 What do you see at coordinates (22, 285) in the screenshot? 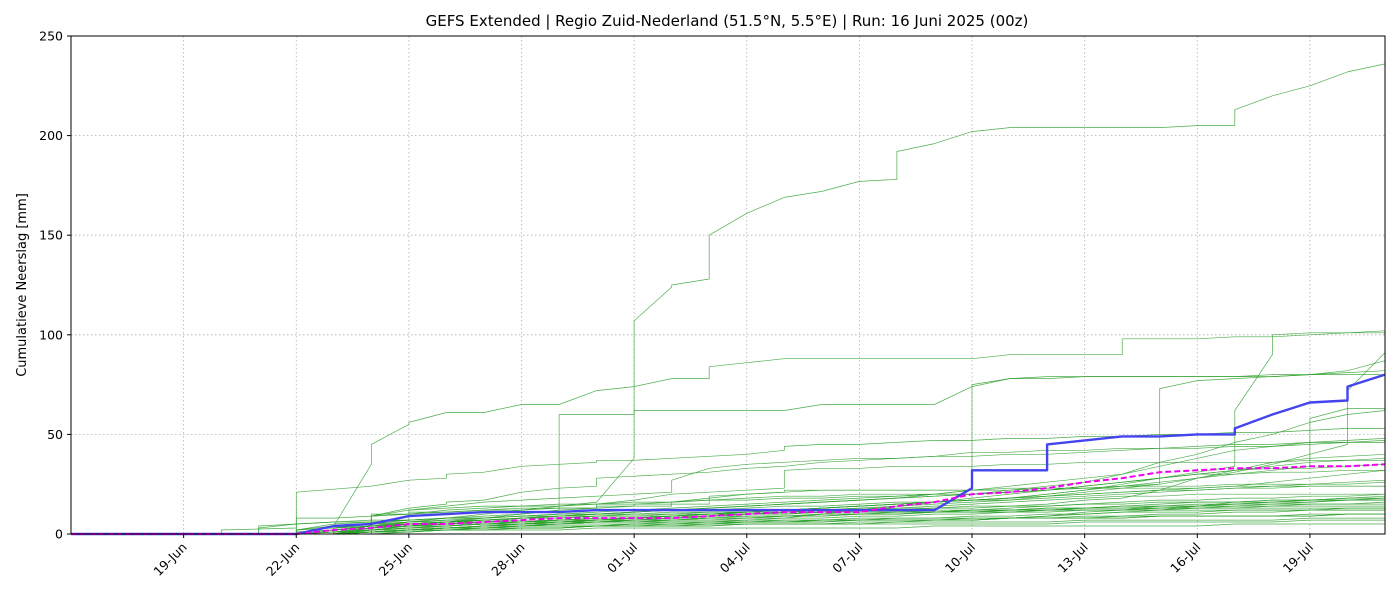
I see `y-axis-label: Cumulatieve Neerslag [mm]` at bounding box center [22, 285].